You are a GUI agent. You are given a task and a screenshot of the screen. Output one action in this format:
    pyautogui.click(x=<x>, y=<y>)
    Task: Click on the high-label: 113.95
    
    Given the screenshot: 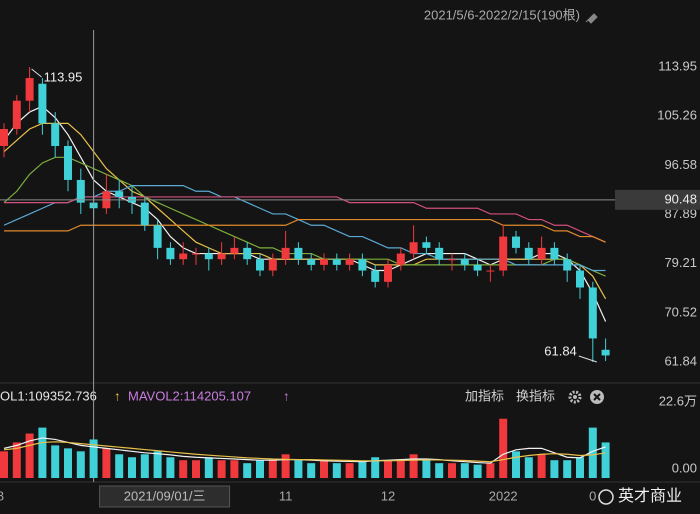 What is the action you would take?
    pyautogui.click(x=63, y=76)
    